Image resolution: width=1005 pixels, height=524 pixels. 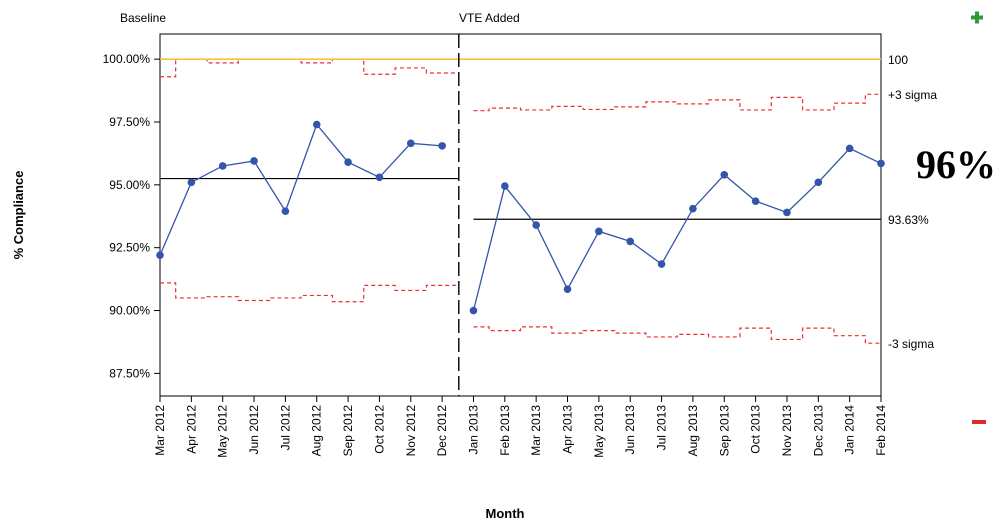 I want to click on x-tick-label: Mar 2013, so click(x=536, y=430).